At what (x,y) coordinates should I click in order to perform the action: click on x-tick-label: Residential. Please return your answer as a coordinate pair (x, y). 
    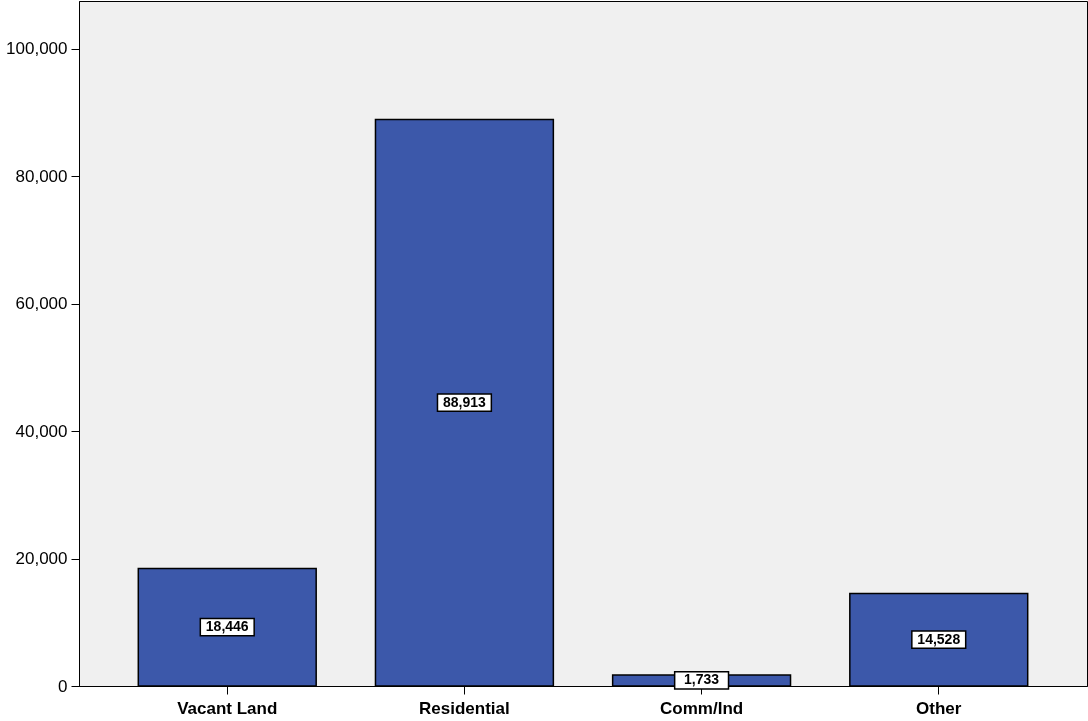
    Looking at the image, I should click on (464, 708).